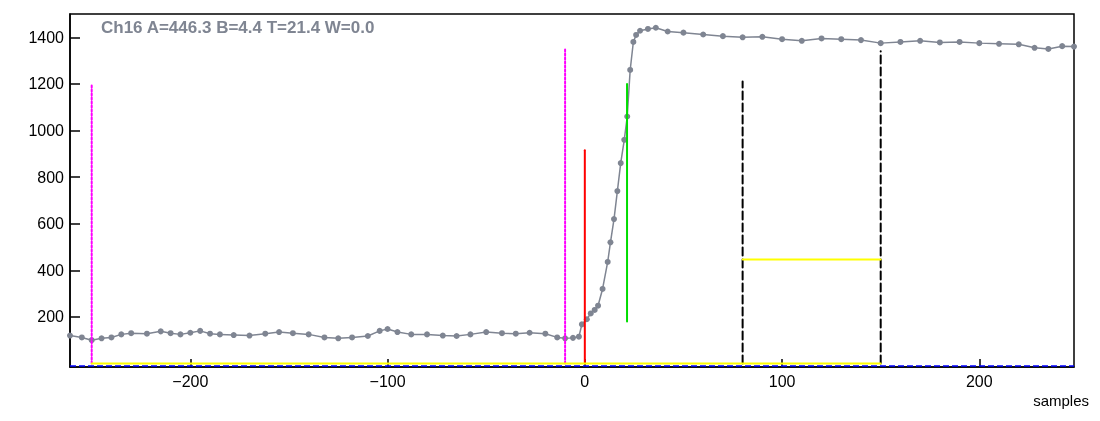 This screenshot has width=1100, height=421. I want to click on y-tick-label: 400, so click(51, 270).